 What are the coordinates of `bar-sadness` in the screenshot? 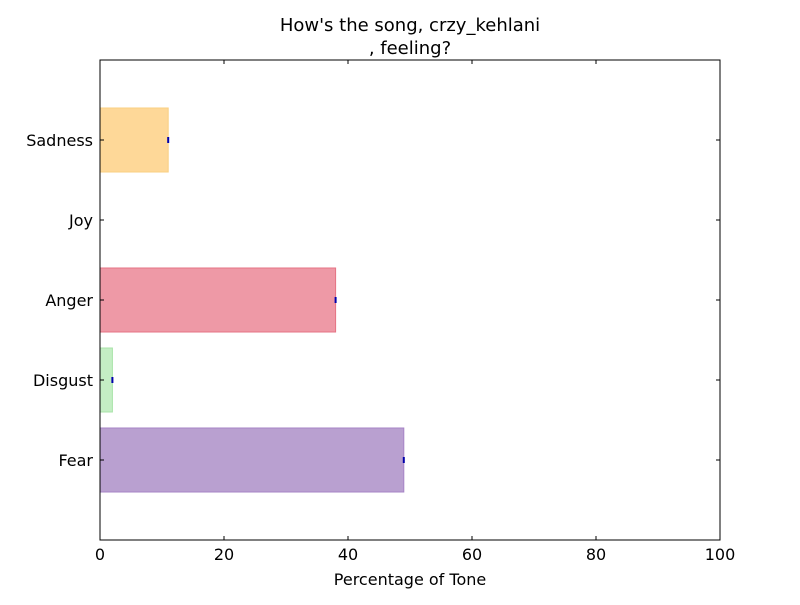 It's located at (134, 140).